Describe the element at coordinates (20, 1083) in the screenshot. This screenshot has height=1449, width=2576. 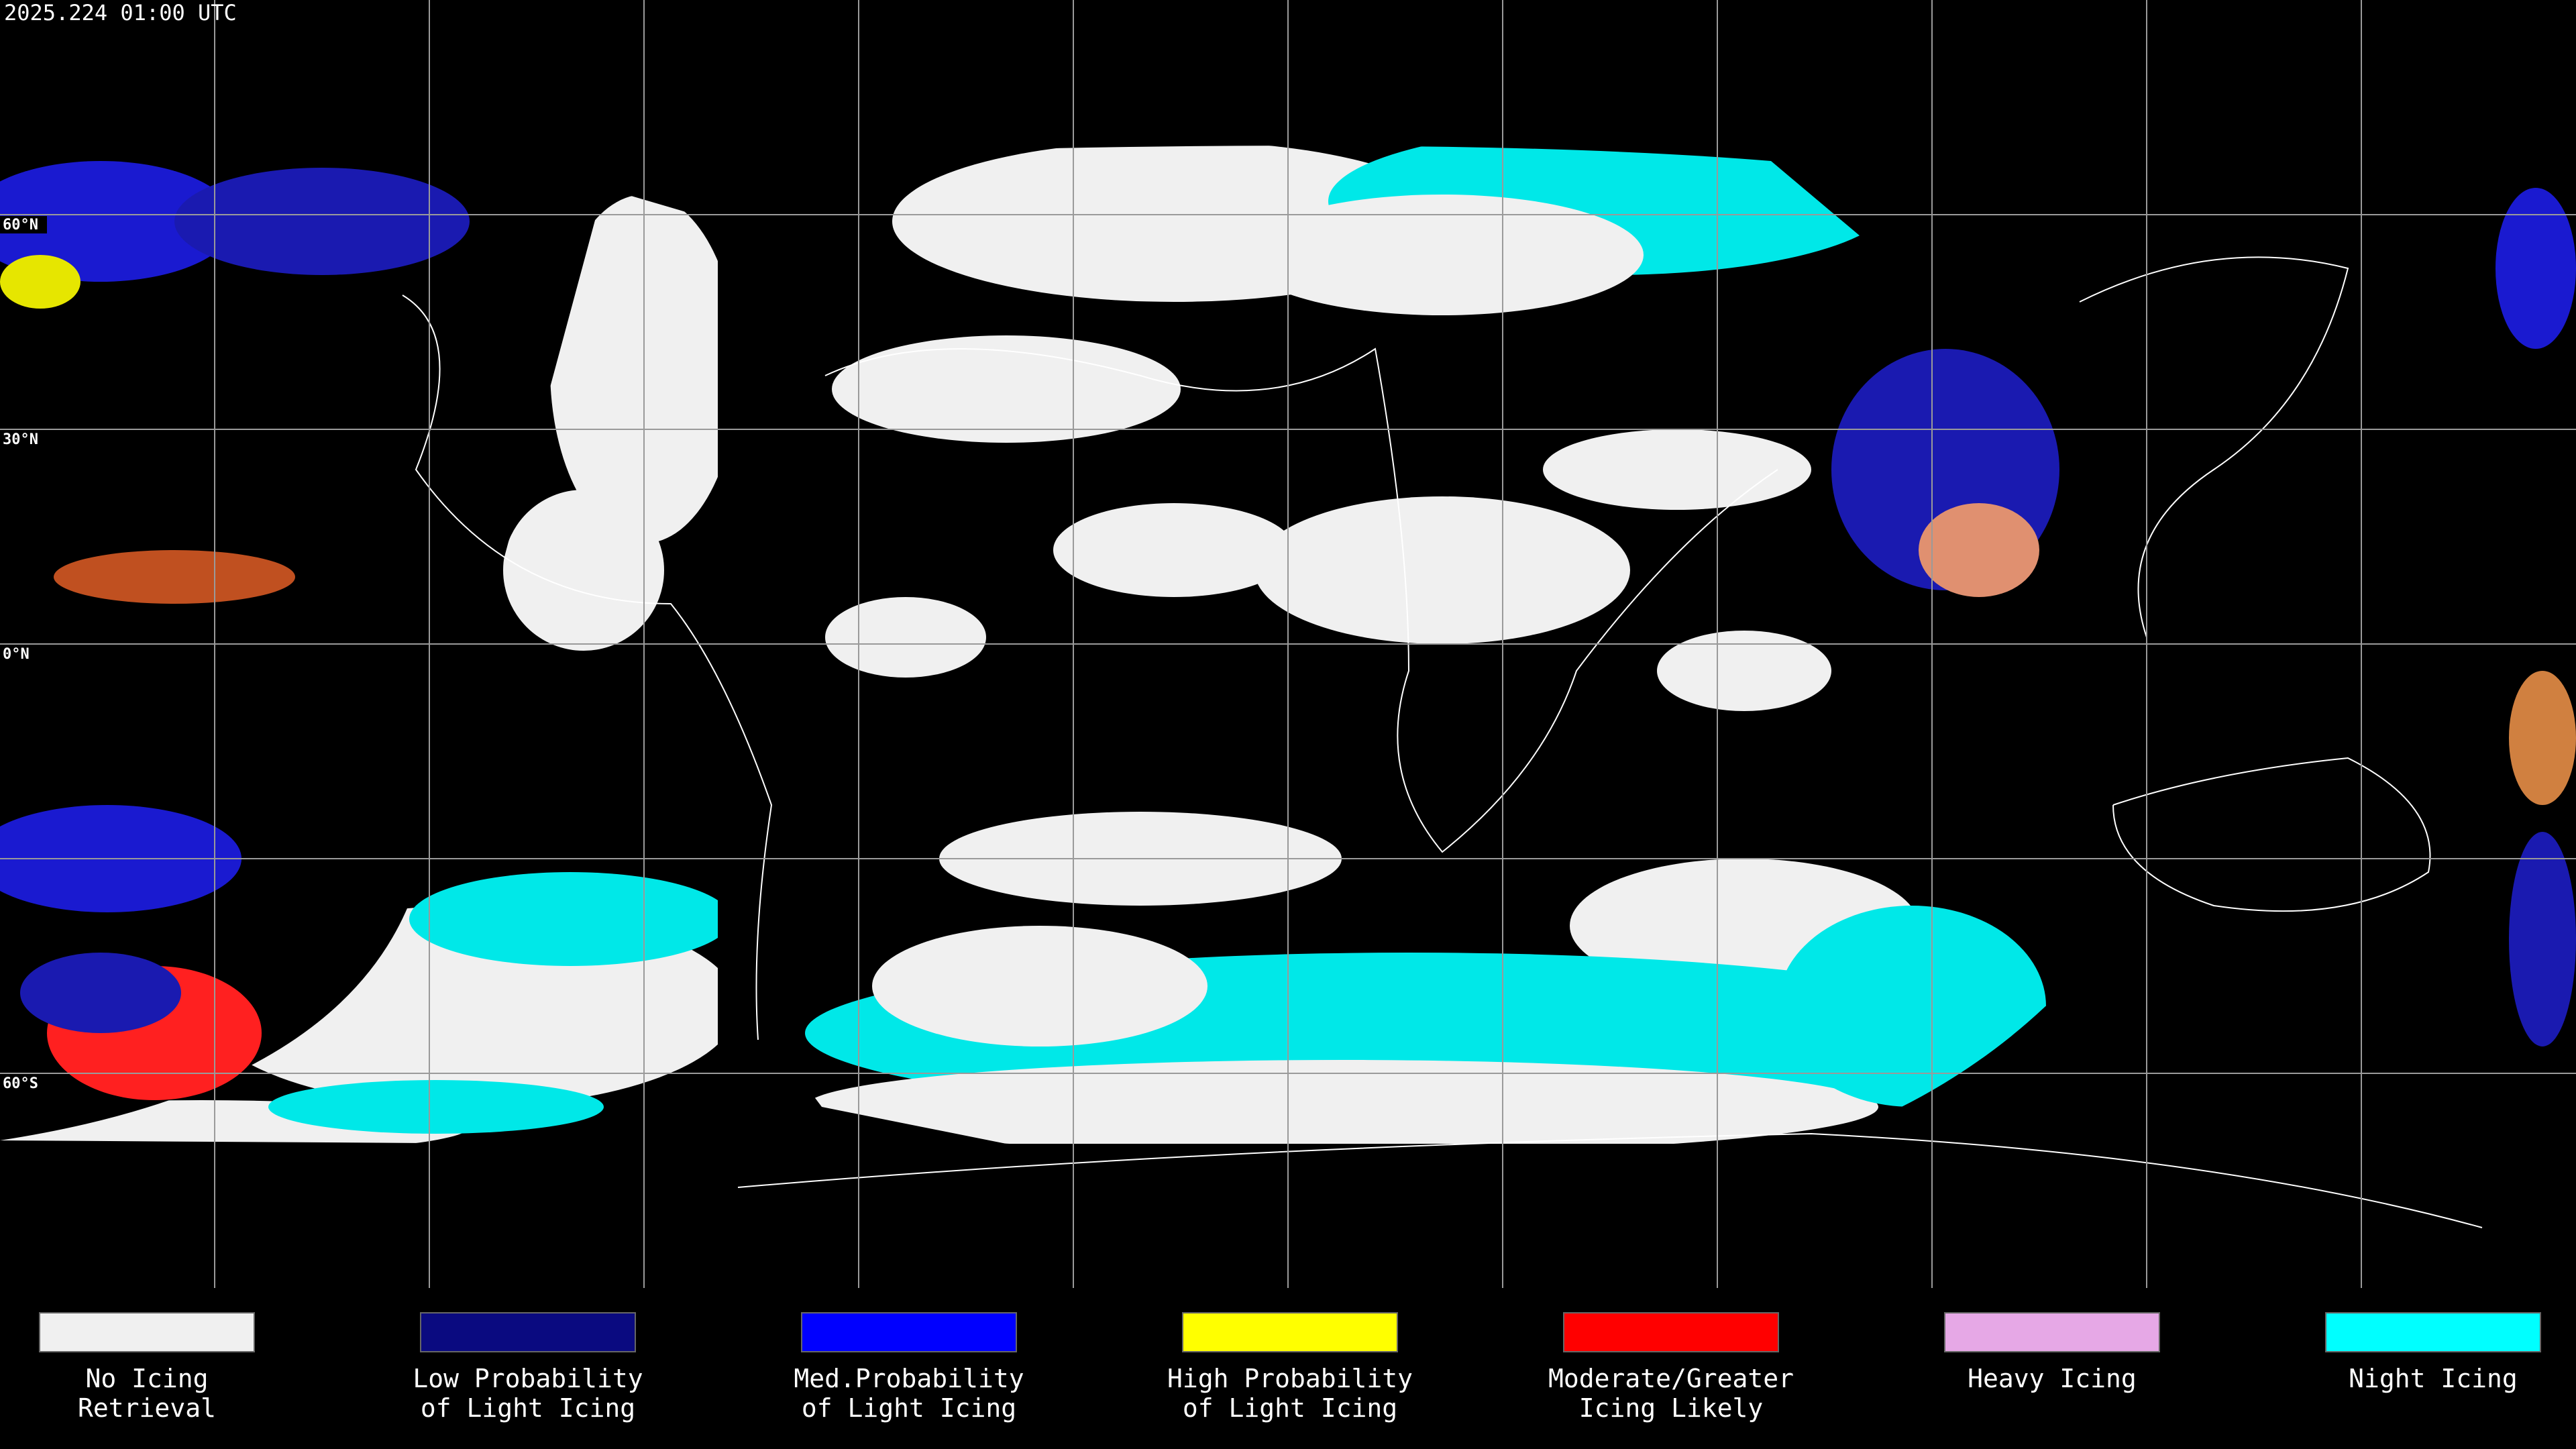
I see `latitude-label: 60°S` at that location.